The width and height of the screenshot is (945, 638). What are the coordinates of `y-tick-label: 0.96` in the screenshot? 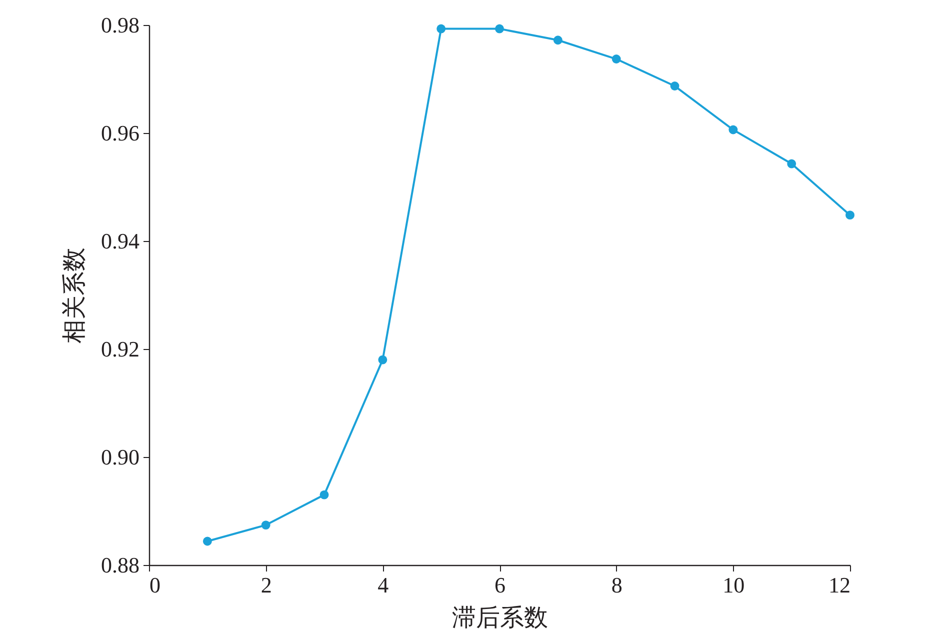 It's located at (120, 133).